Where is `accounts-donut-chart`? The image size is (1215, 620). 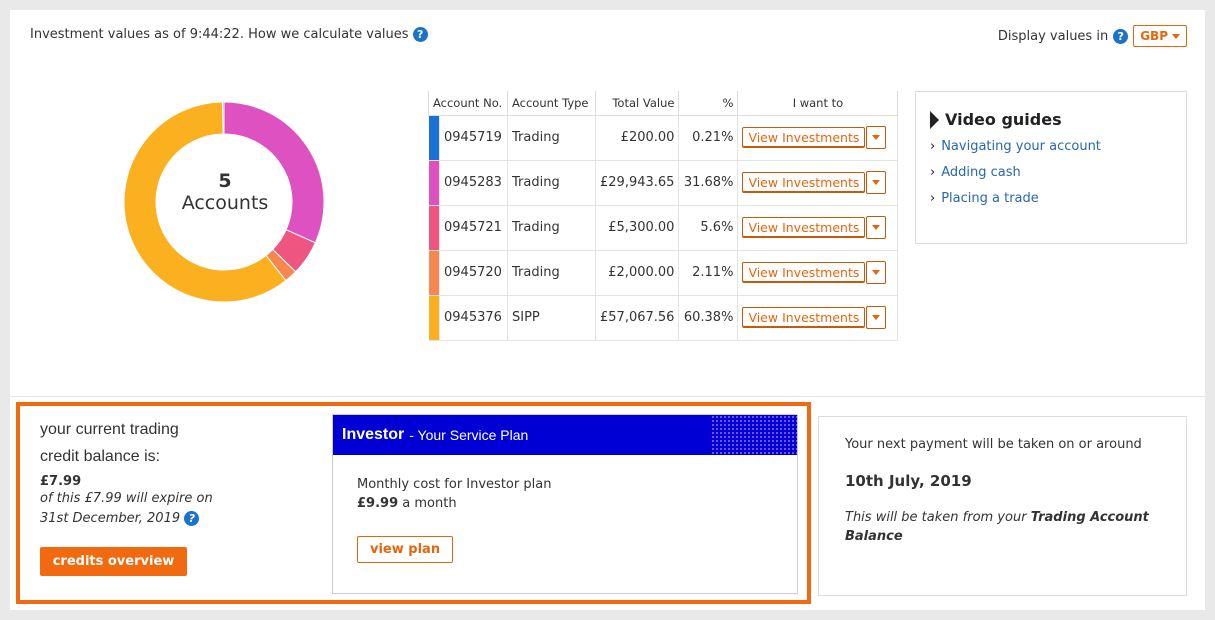 accounts-donut-chart is located at coordinates (224, 202).